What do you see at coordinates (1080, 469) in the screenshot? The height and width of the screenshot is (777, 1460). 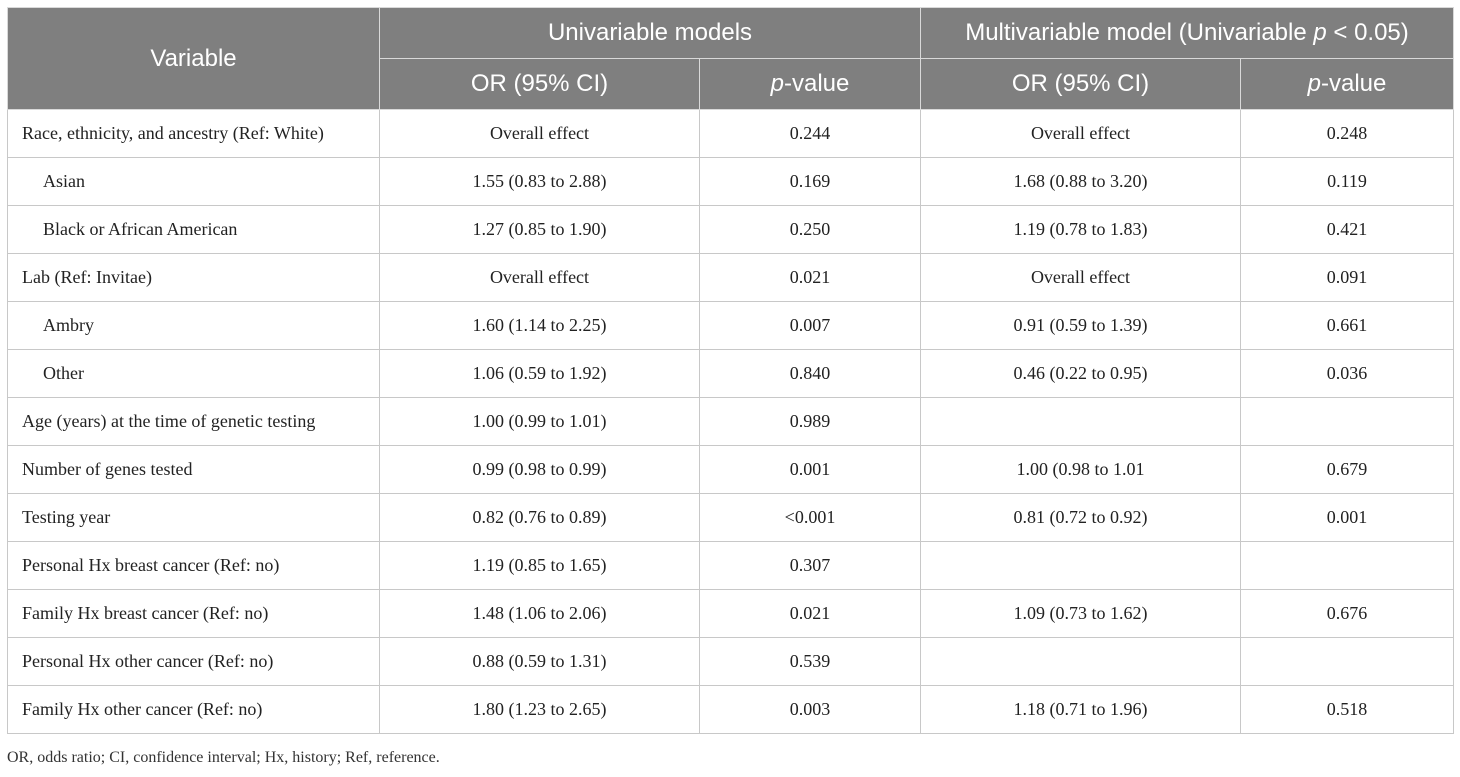 I see `cell-multivariable-or: 1.00 (0.98 to 1.01` at bounding box center [1080, 469].